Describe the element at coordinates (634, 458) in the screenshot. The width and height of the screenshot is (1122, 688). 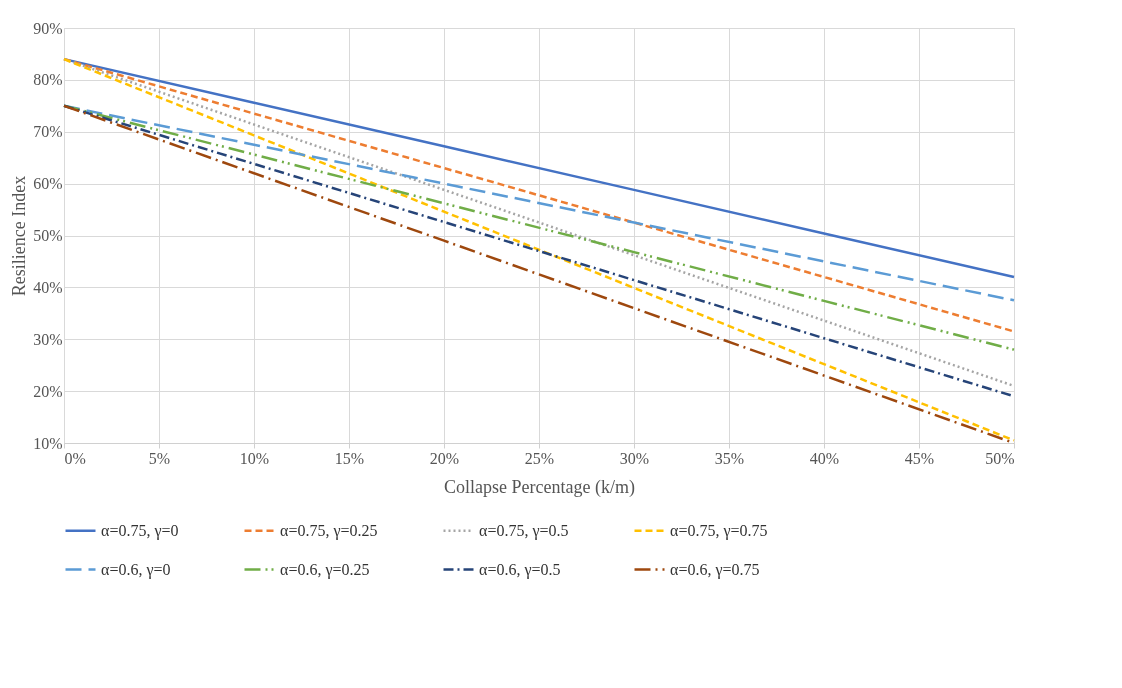
I see `x-tick-label: 30%` at that location.